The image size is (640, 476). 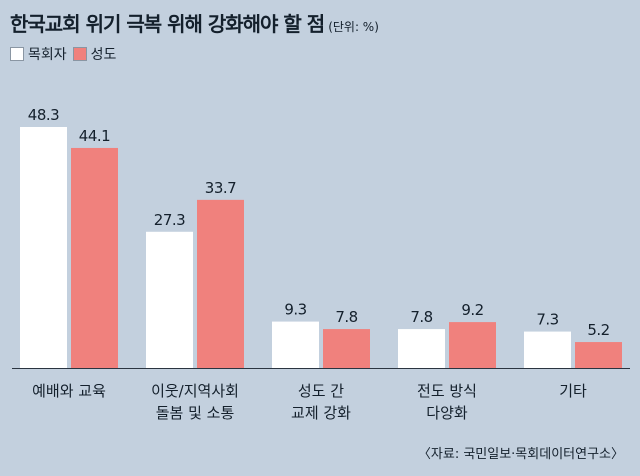 I want to click on legend-item-member: 성도, so click(x=94, y=54).